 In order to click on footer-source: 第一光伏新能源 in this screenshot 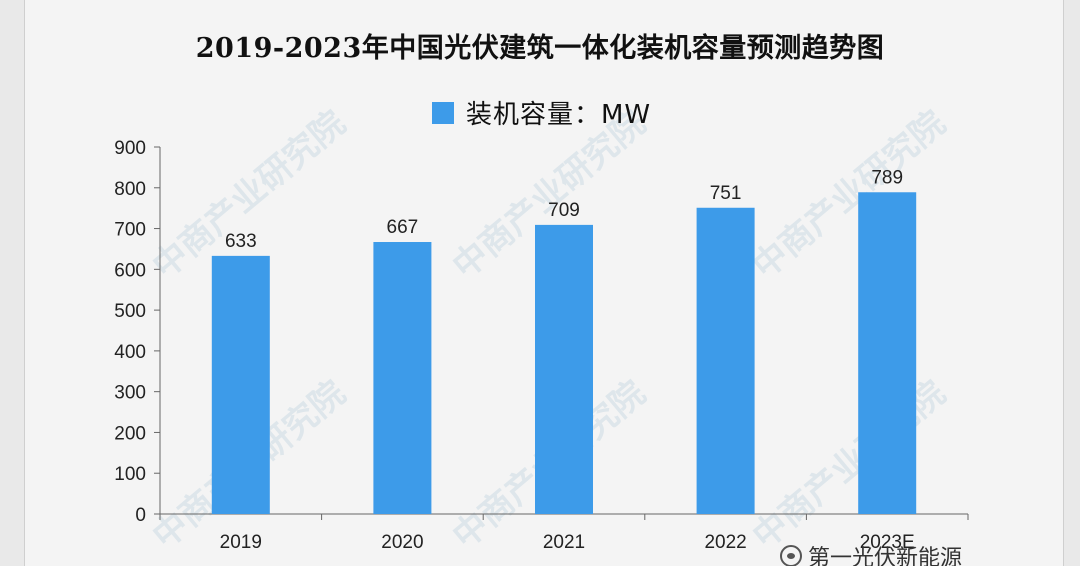, I will do `click(871, 553)`.